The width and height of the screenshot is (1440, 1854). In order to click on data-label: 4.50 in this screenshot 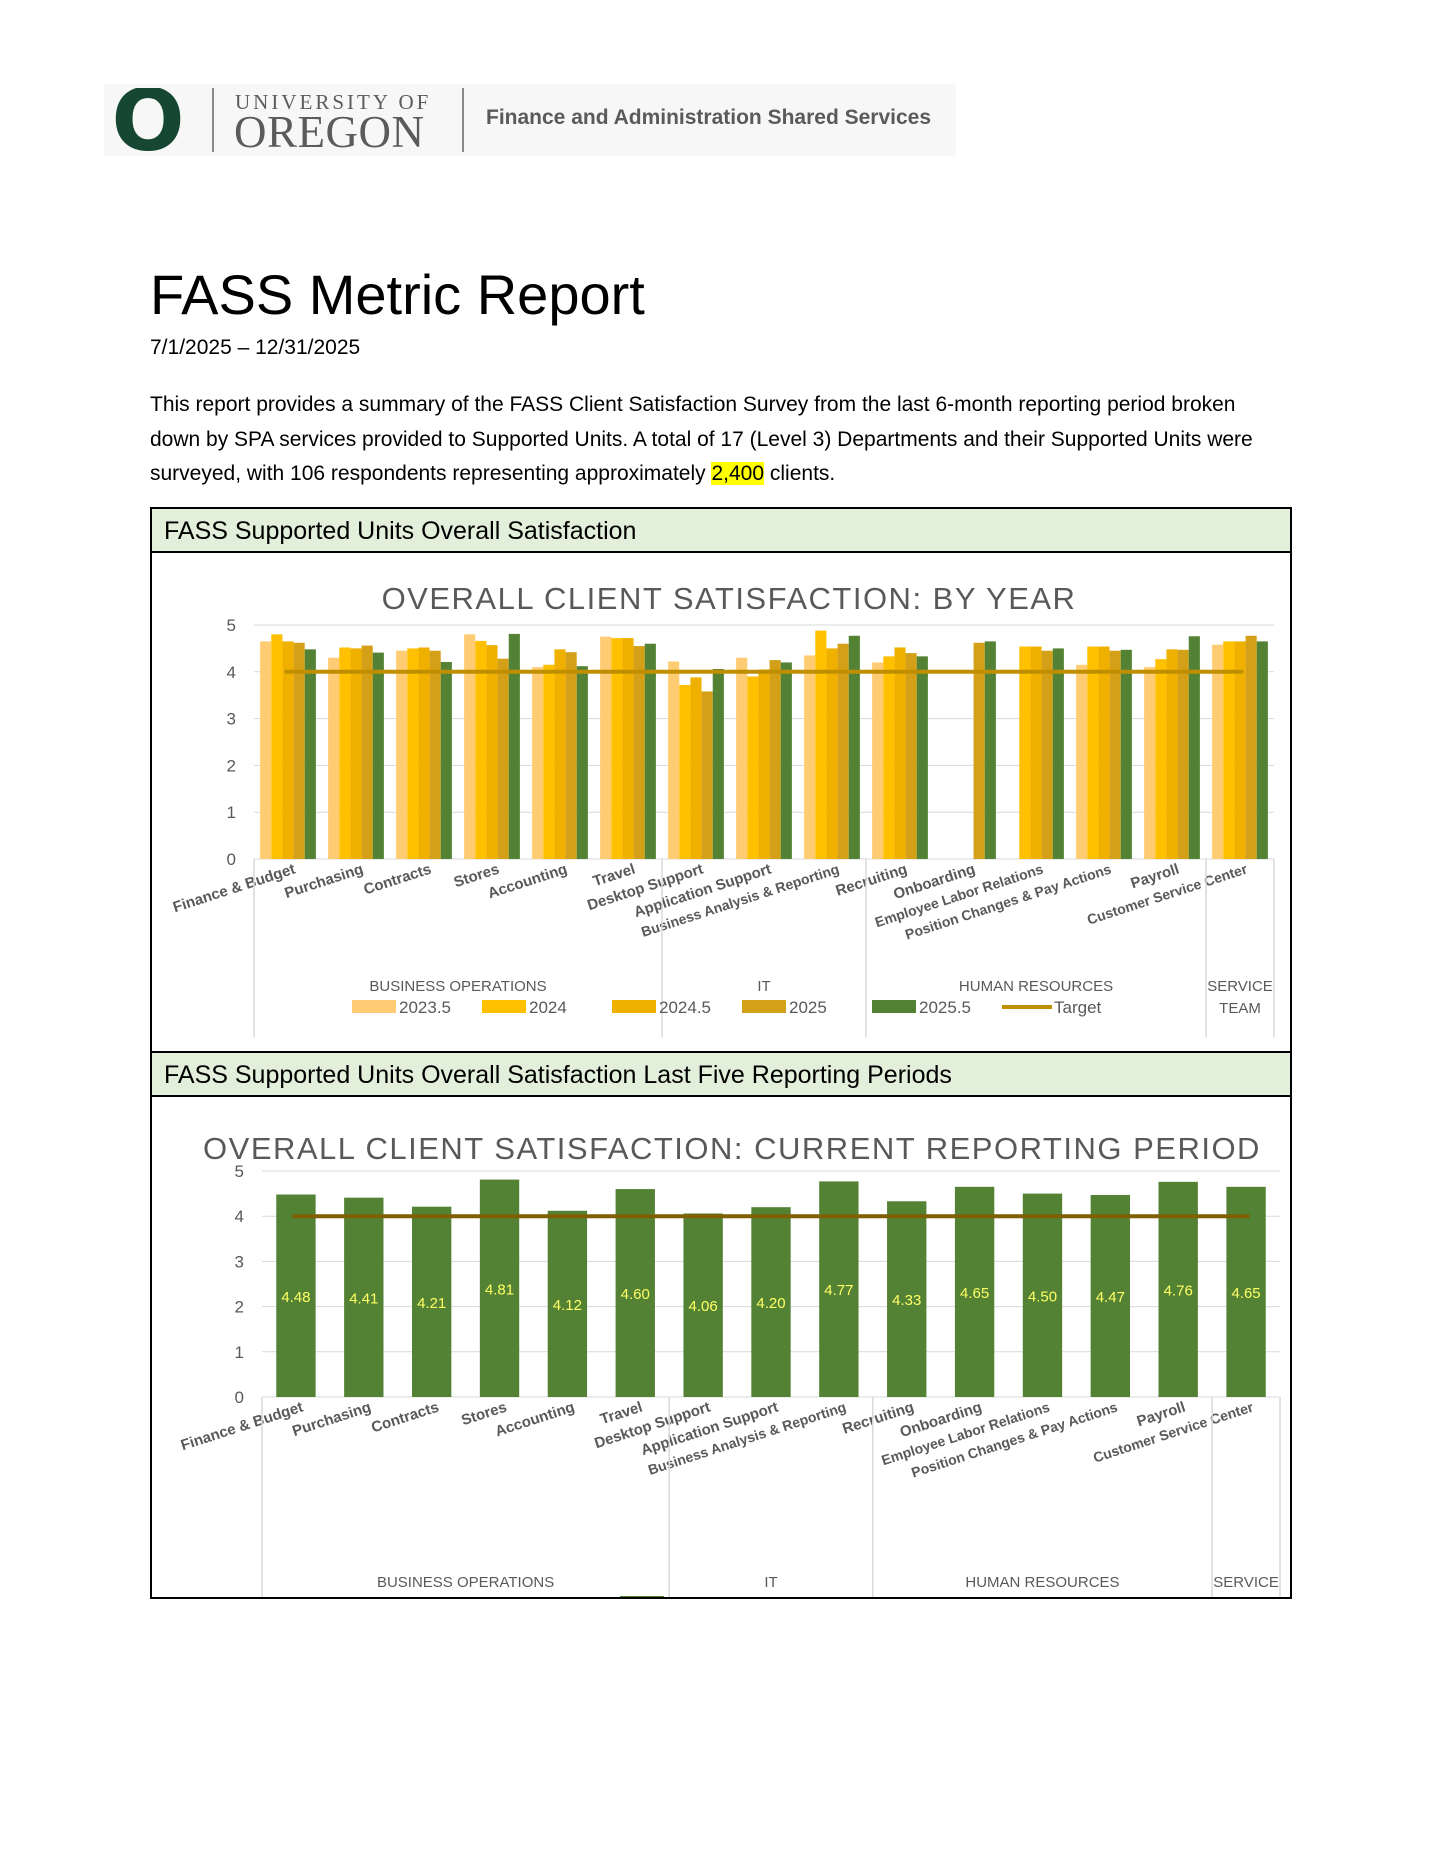, I will do `click(1042, 1296)`.